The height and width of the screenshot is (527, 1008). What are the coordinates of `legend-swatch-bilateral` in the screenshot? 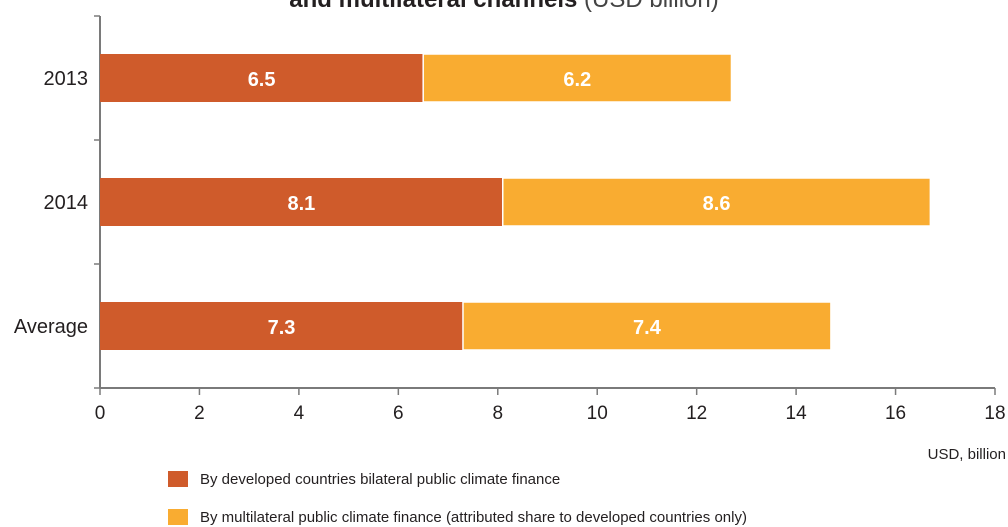 It's located at (178, 479).